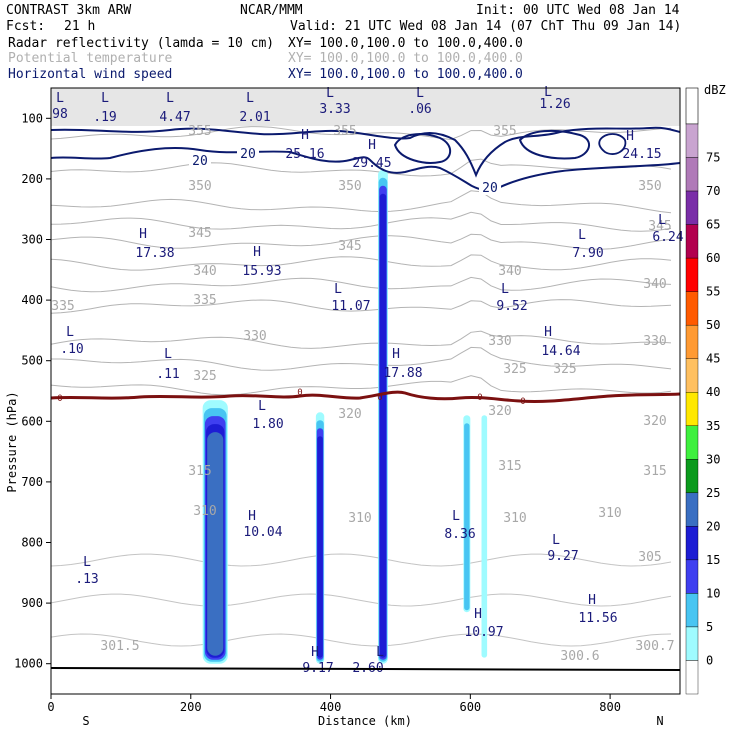 The width and height of the screenshot is (740, 740). Describe the element at coordinates (579, 656) in the screenshot. I see `theta-label: 300.6` at that location.